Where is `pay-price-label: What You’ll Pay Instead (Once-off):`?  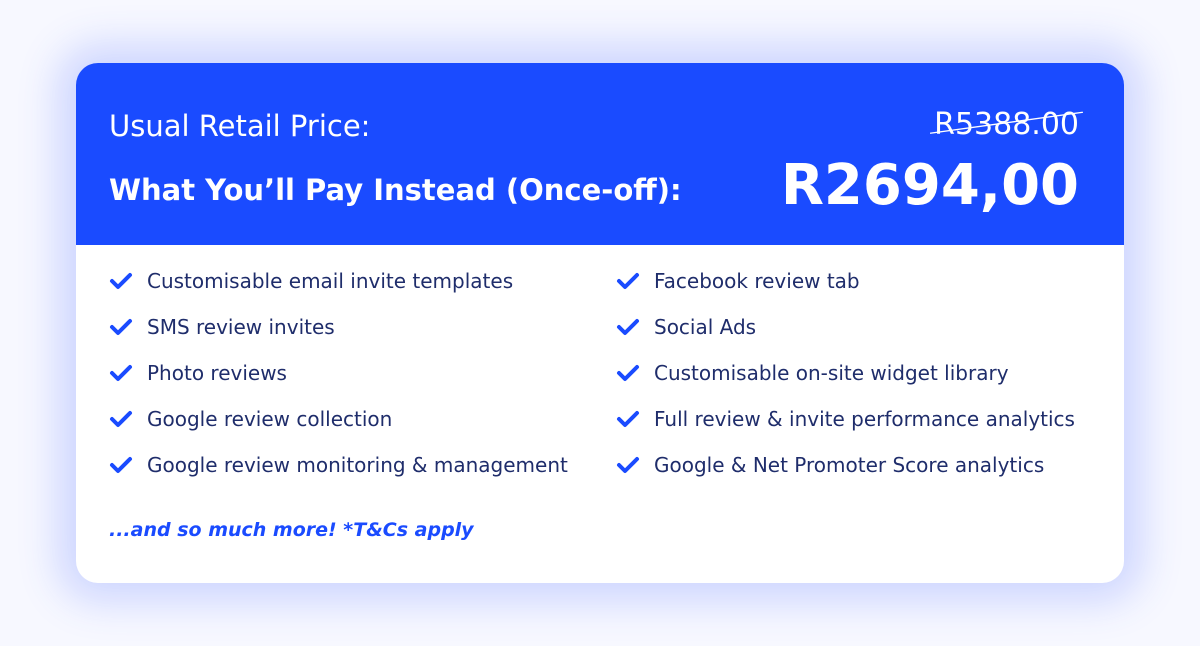 pay-price-label: What You’ll Pay Instead (Once-off): is located at coordinates (395, 190).